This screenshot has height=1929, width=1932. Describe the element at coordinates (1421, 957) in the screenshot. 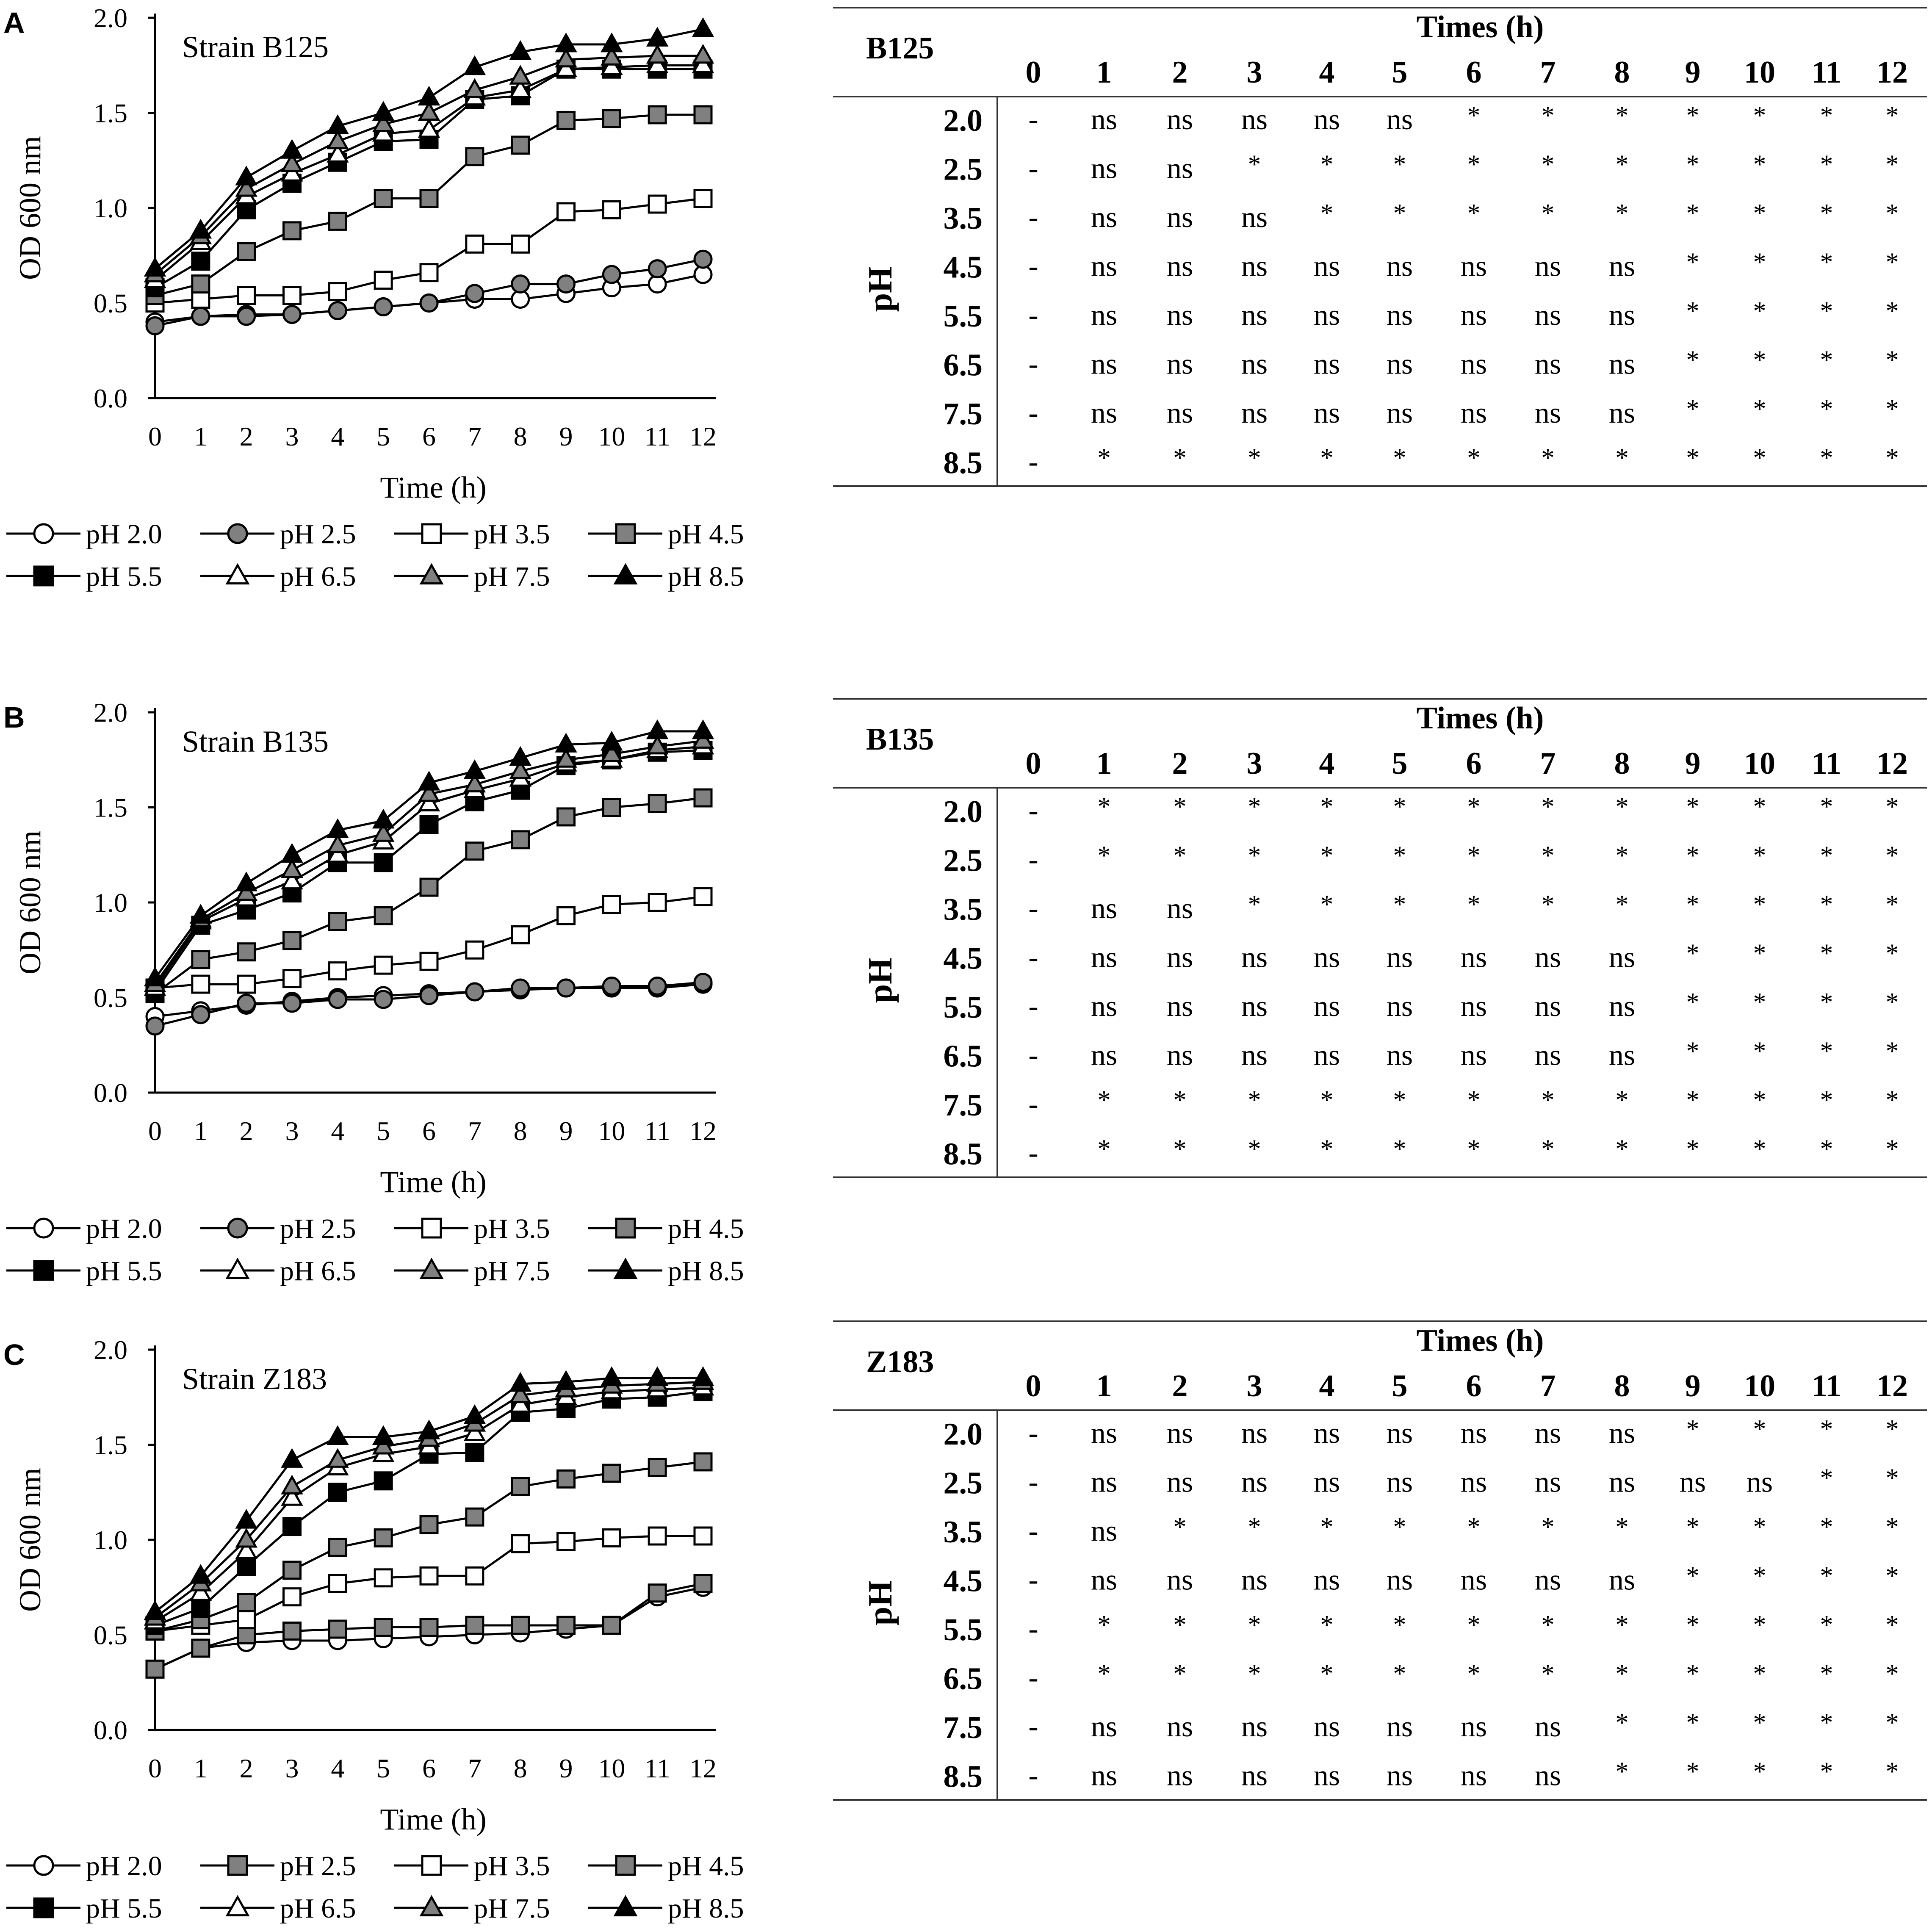

I see `table-row: 4.5 - ns ns ns ns ns ns ns ns * * * *` at that location.